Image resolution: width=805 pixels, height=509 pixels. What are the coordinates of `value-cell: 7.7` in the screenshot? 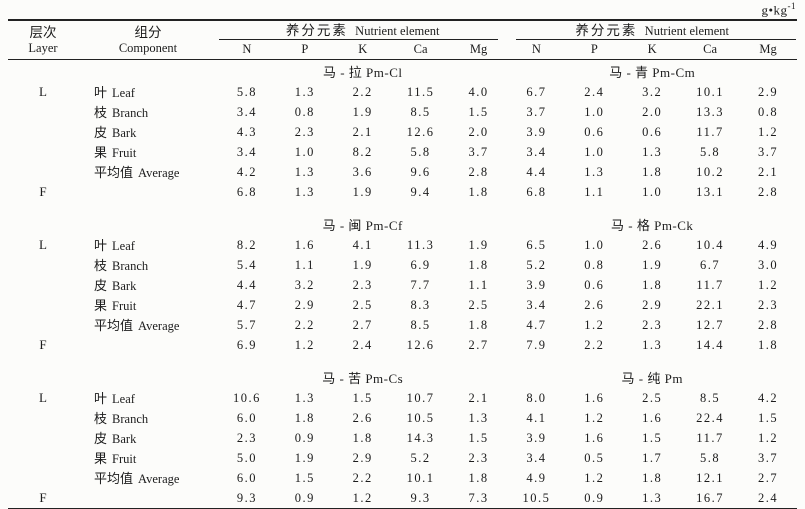 It's located at (420, 284).